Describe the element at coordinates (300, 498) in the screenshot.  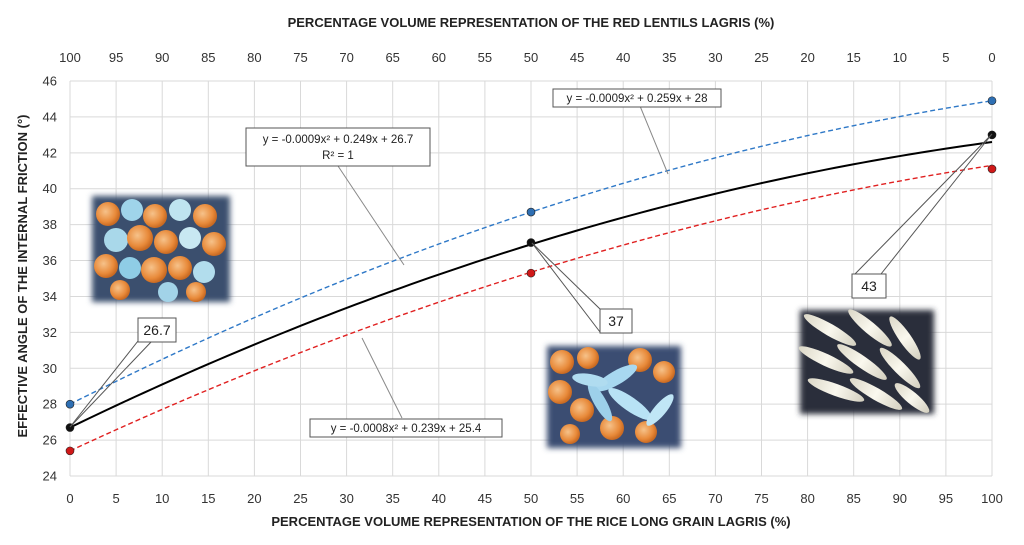
I see `x-tick-label: 25` at that location.